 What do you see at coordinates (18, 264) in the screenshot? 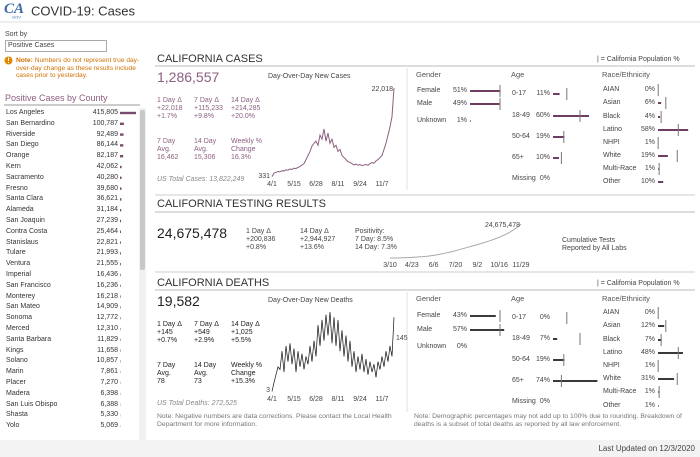
I see `county-name: Ventura` at bounding box center [18, 264].